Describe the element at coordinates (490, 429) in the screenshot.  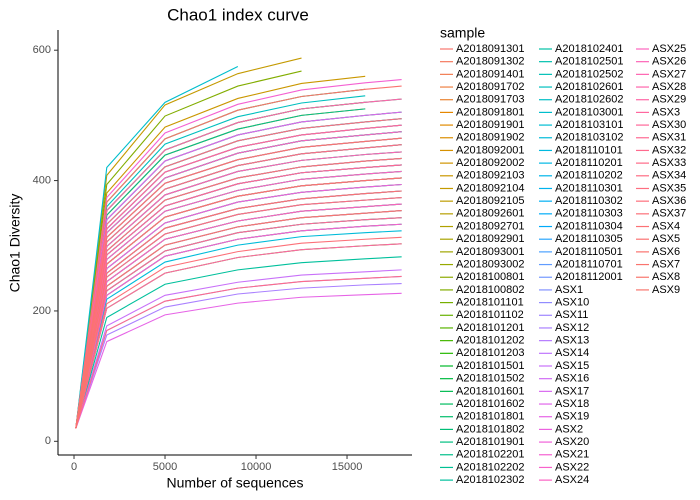
I see `legend-label: A2018101802` at that location.